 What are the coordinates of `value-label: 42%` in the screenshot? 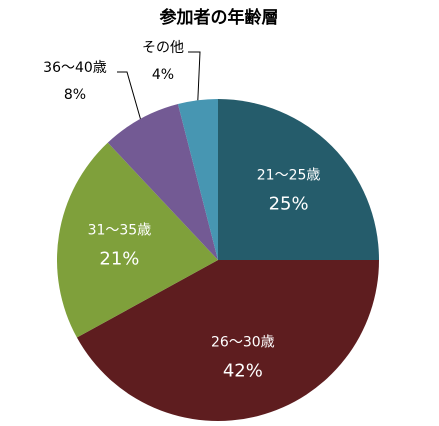 It's located at (243, 371).